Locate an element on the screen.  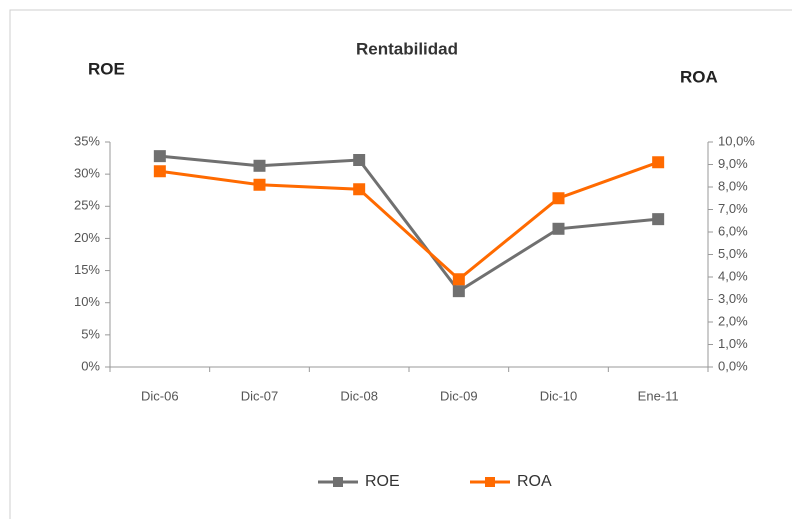
y2-tick-label: 9,0% is located at coordinates (733, 163).